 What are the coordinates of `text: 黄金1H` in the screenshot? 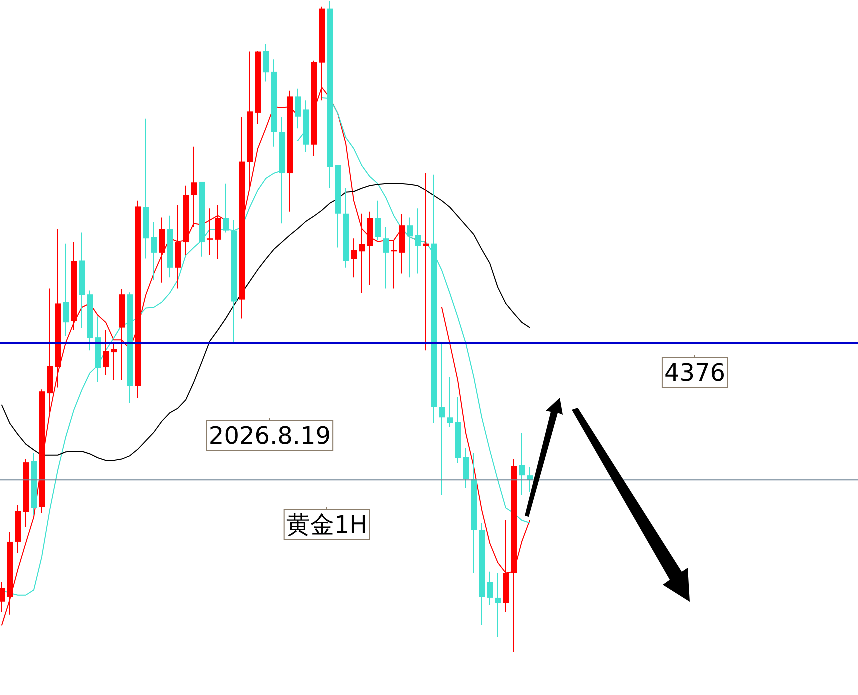 It's located at (327, 525).